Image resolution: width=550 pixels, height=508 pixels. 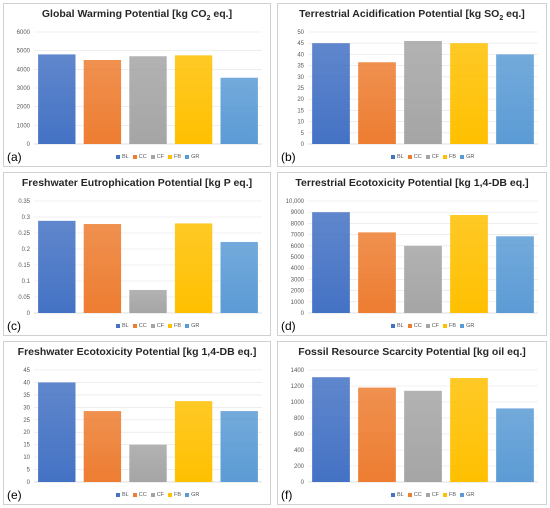 What do you see at coordinates (26, 458) in the screenshot?
I see `y-tick-label: 10` at bounding box center [26, 458].